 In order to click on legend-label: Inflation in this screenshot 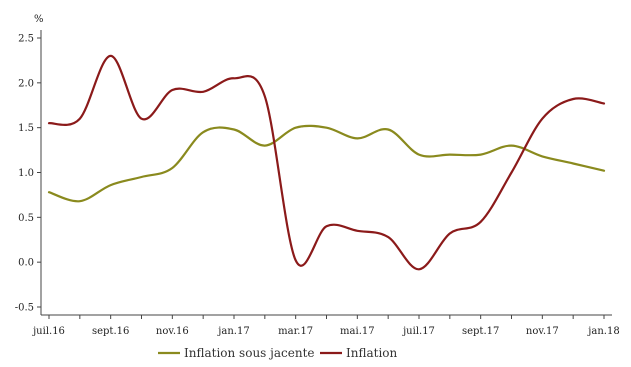, I will do `click(372, 353)`.